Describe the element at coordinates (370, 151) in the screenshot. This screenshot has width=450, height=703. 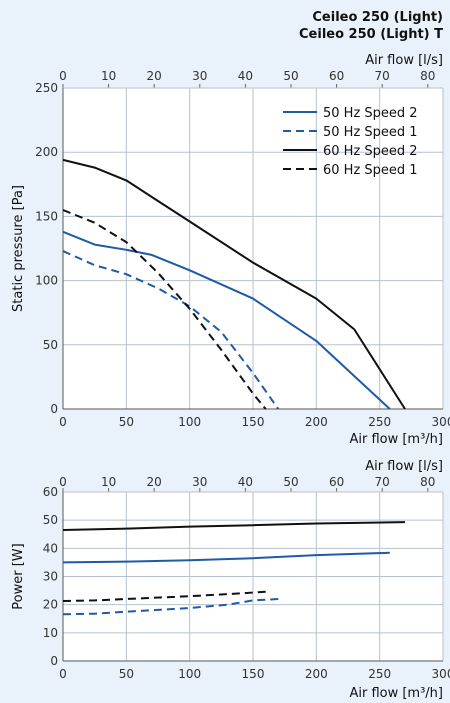
I see `legend-label: 60 Hz Speed 2` at that location.